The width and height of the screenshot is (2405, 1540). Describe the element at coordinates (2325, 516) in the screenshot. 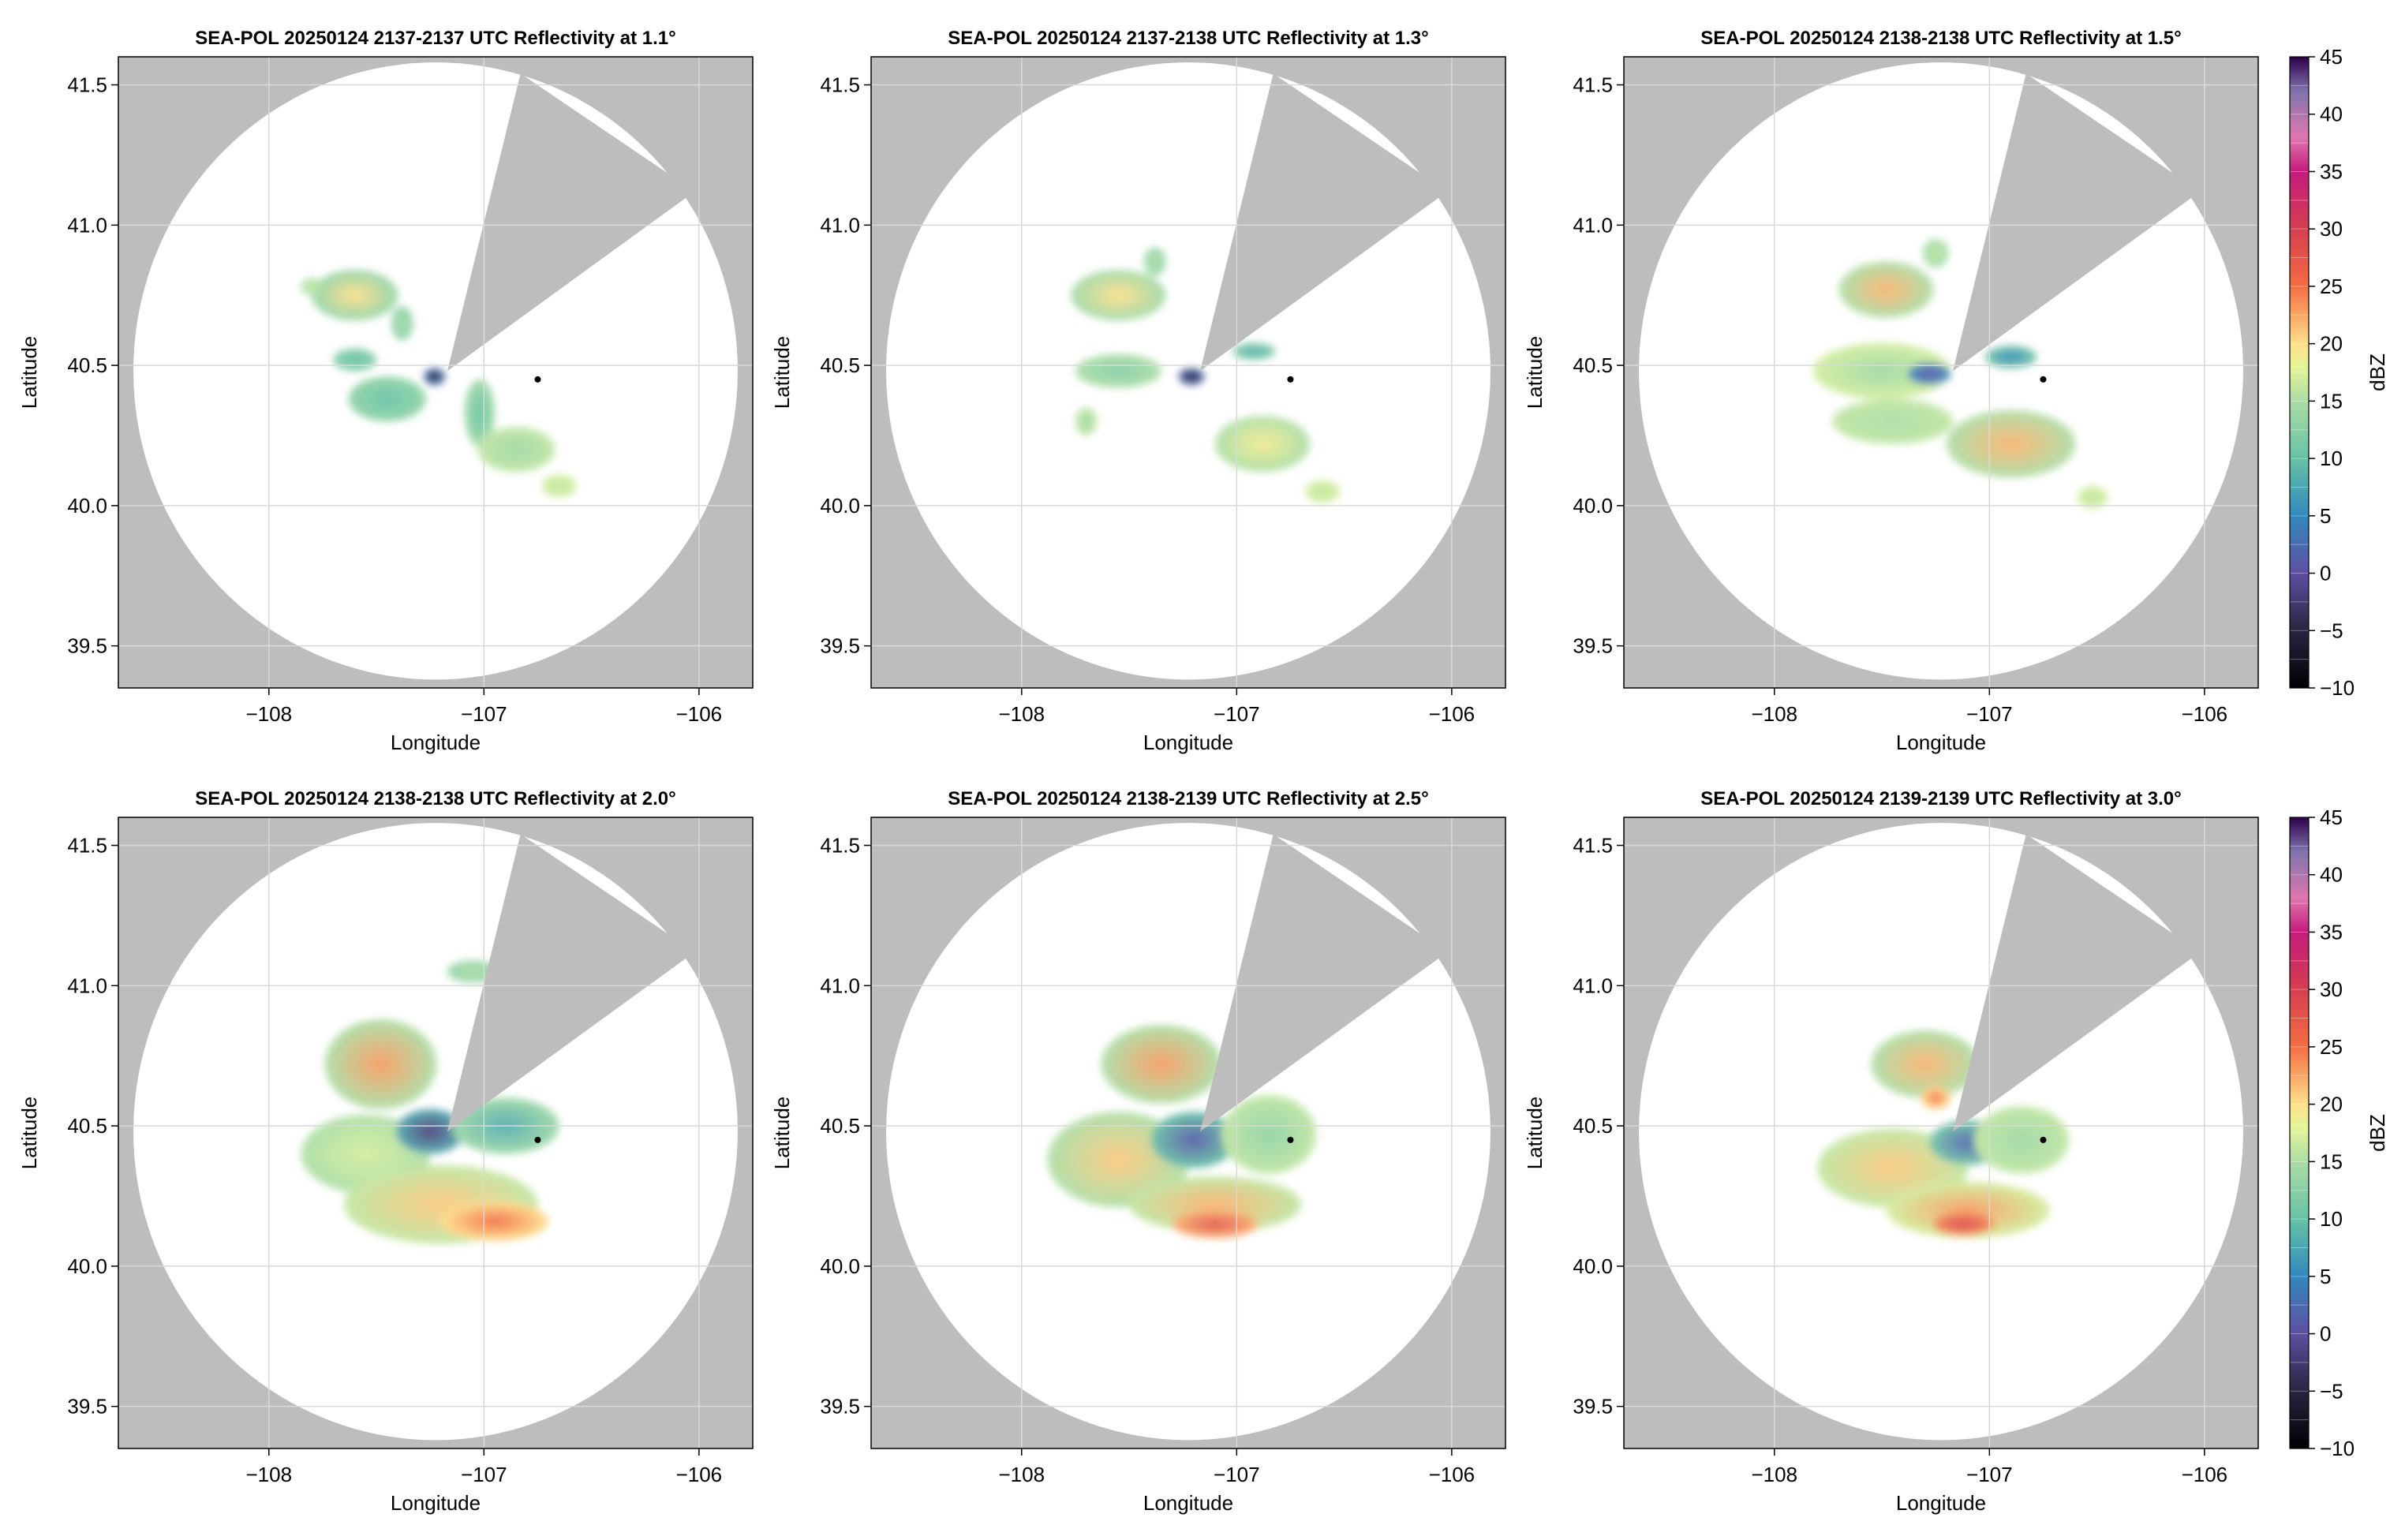

I see `colorbar-tick-label: 5` at that location.